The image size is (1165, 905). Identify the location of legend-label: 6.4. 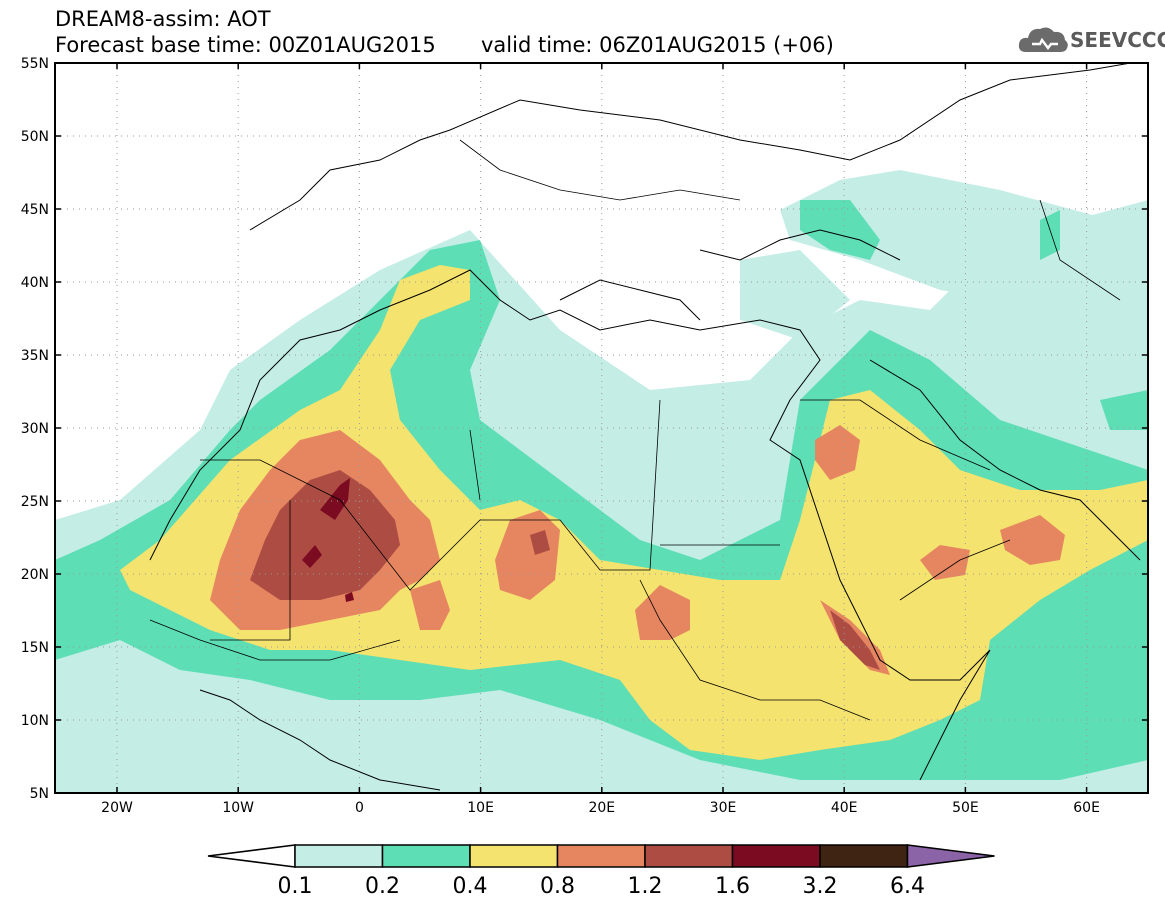
(907, 886).